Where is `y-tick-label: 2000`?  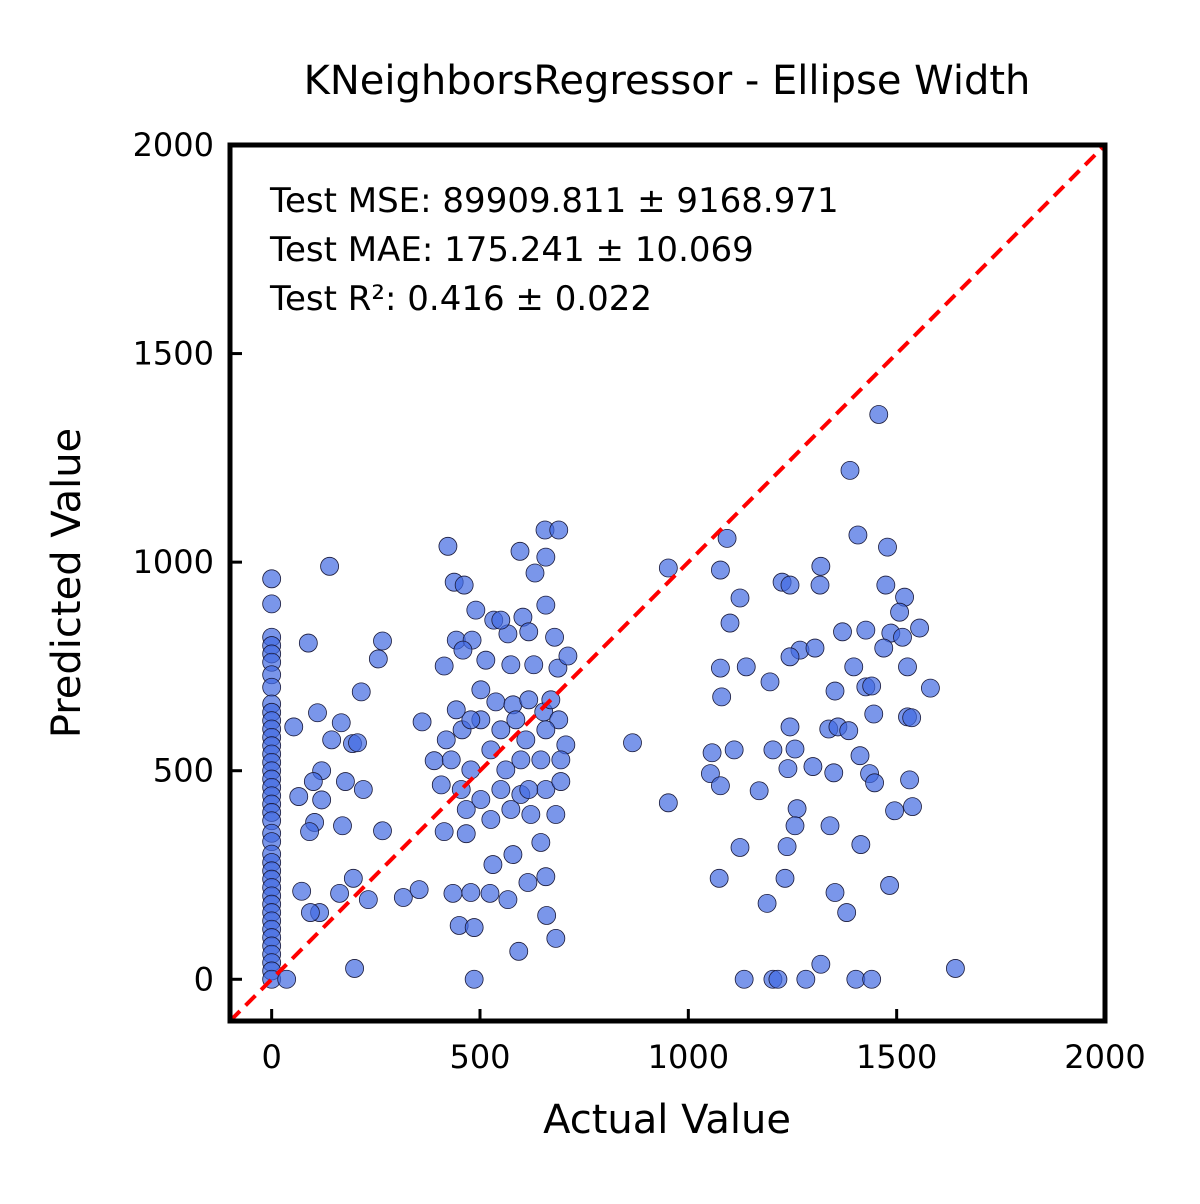
y-tick-label: 2000 is located at coordinates (173, 145).